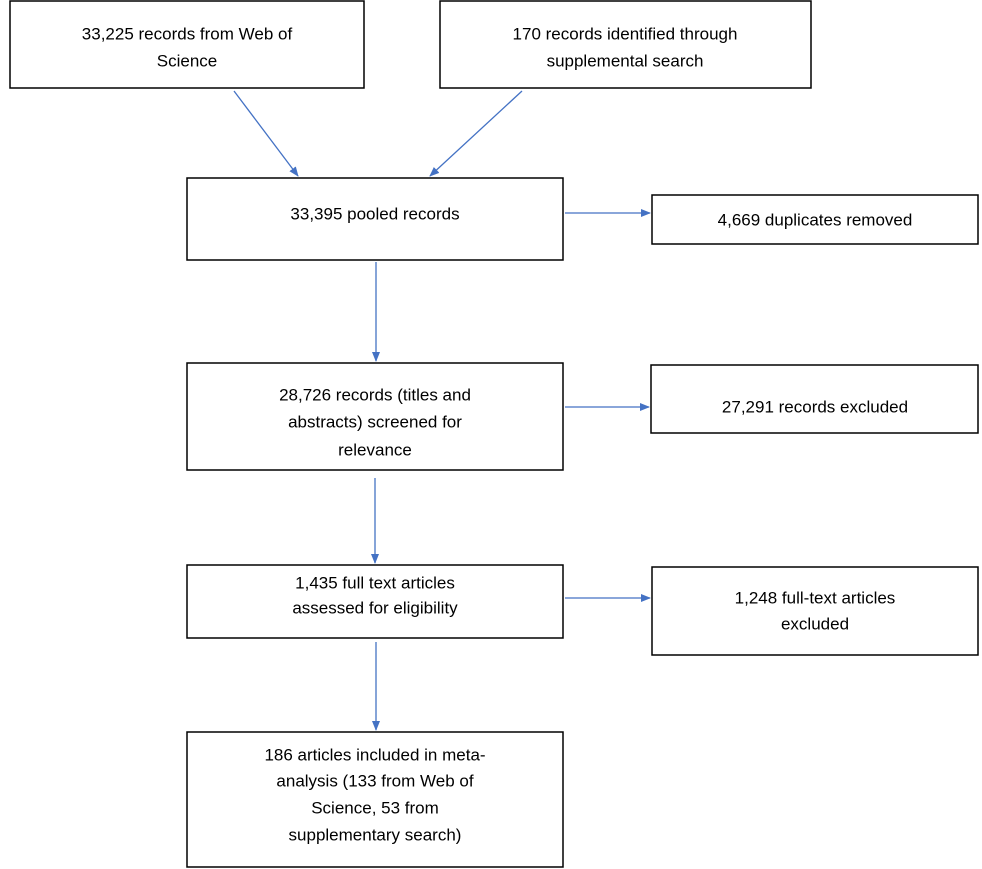 Image resolution: width=982 pixels, height=869 pixels. Describe the element at coordinates (374, 213) in the screenshot. I see `box-text: 33,395 pooled records` at that location.